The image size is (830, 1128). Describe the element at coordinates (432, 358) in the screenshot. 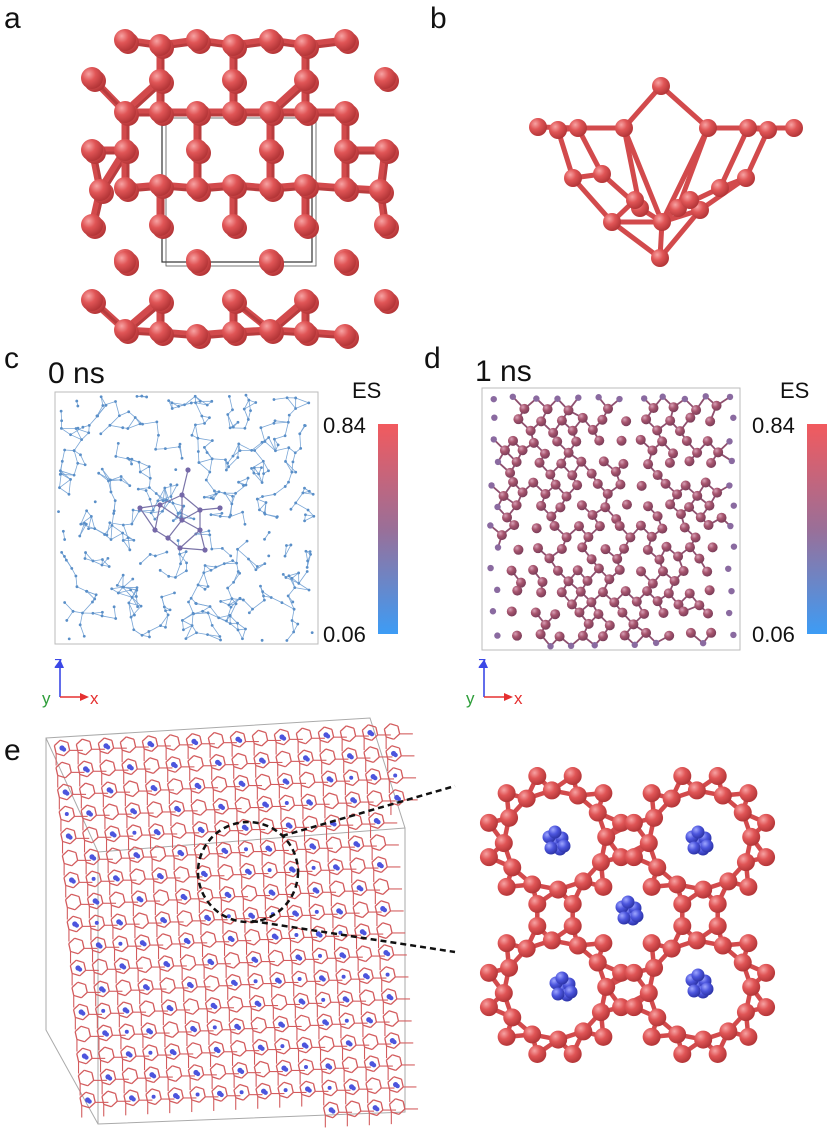

I see `panel-label-d: d` at that location.